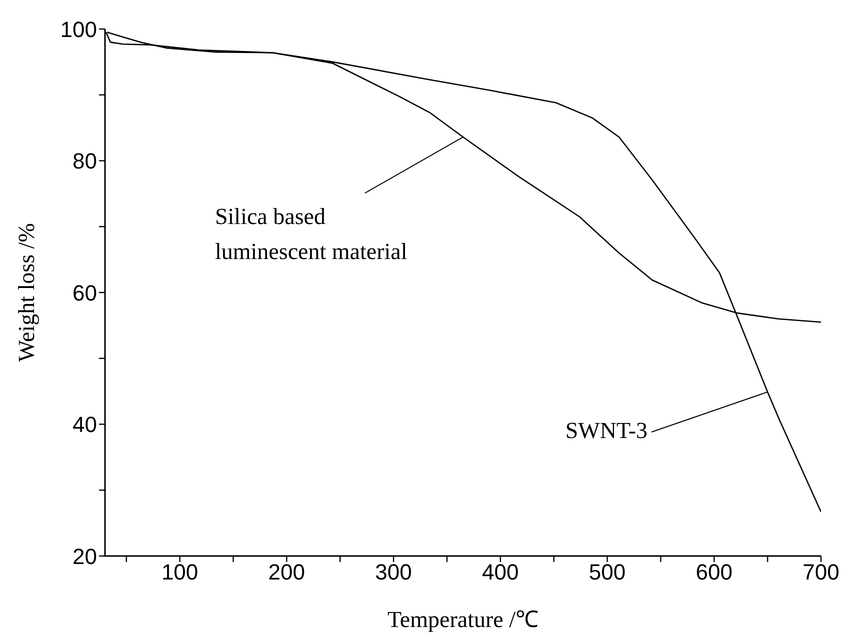 Image resolution: width=849 pixels, height=642 pixels. What do you see at coordinates (84, 556) in the screenshot?
I see `y-tick-label: 20` at bounding box center [84, 556].